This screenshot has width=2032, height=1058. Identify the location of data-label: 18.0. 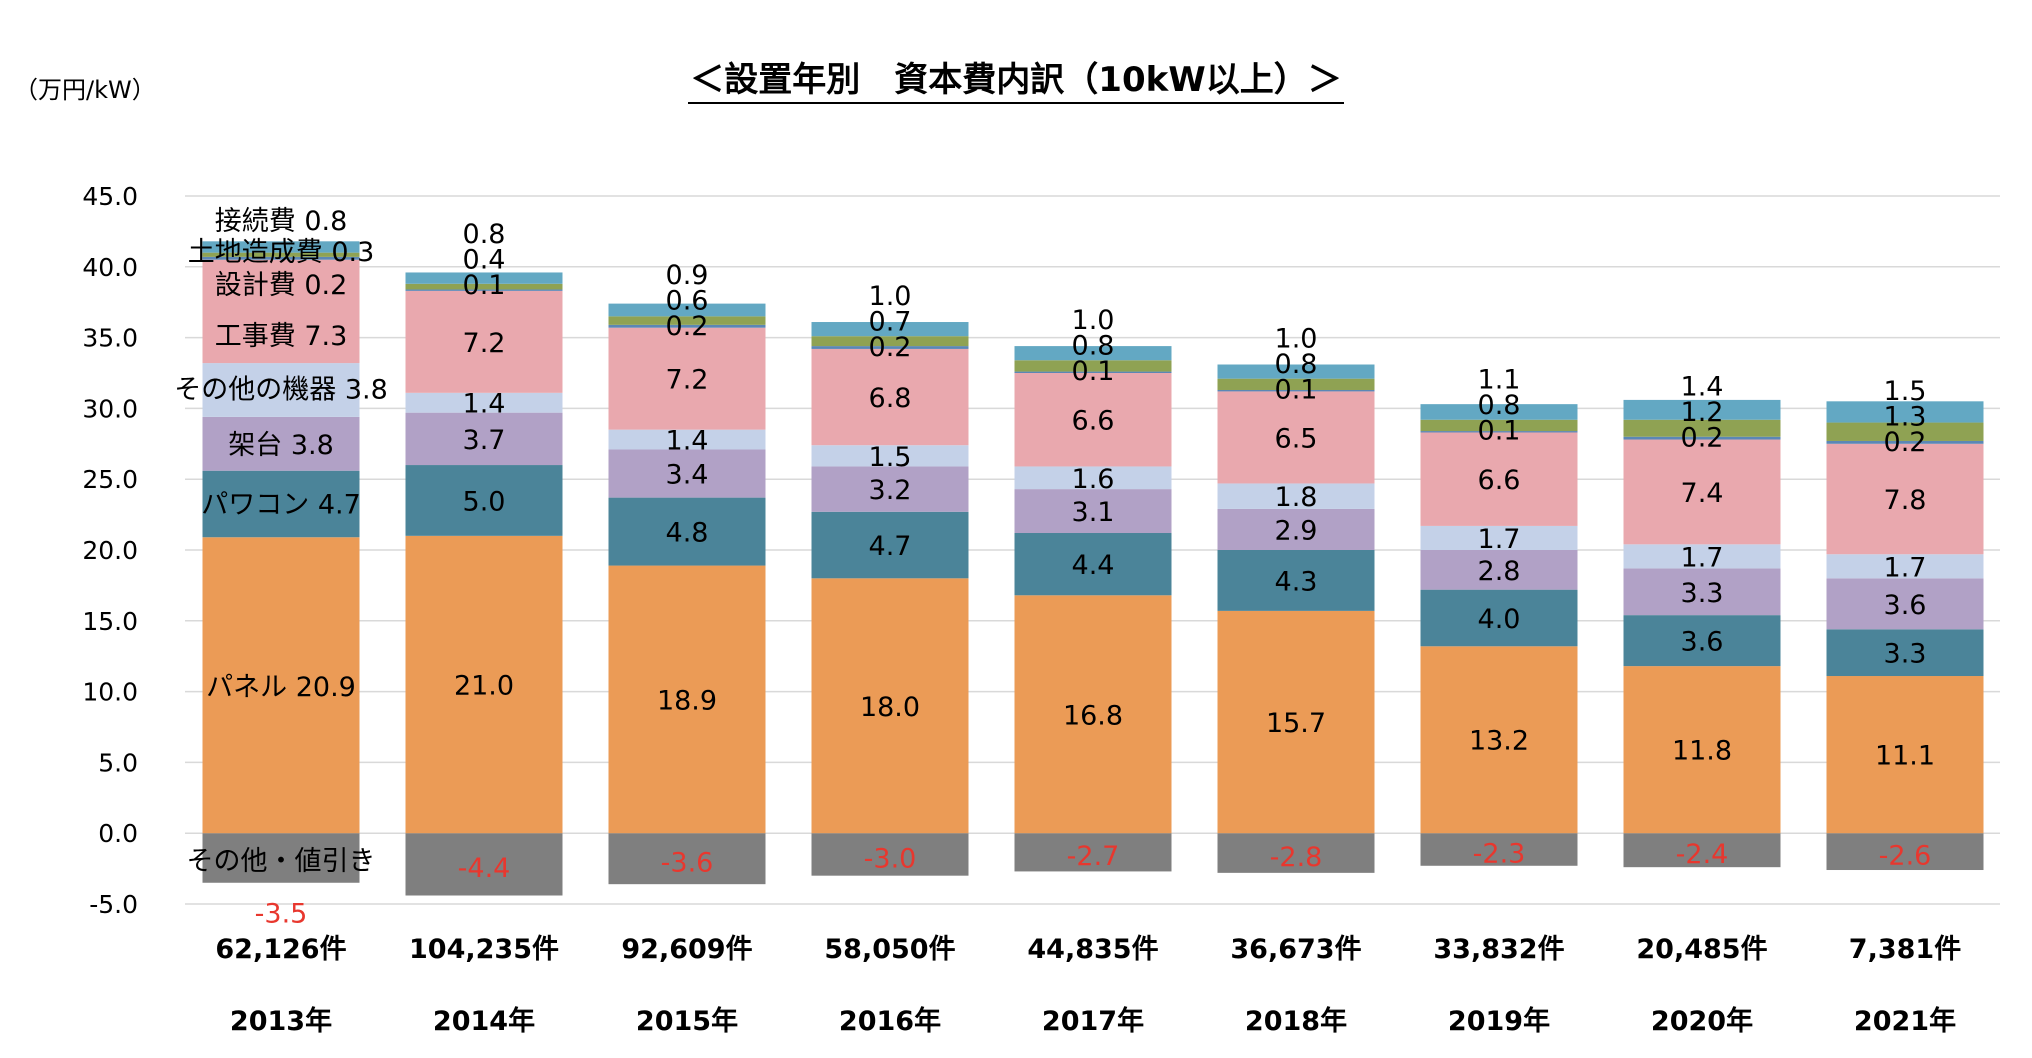
(890, 707).